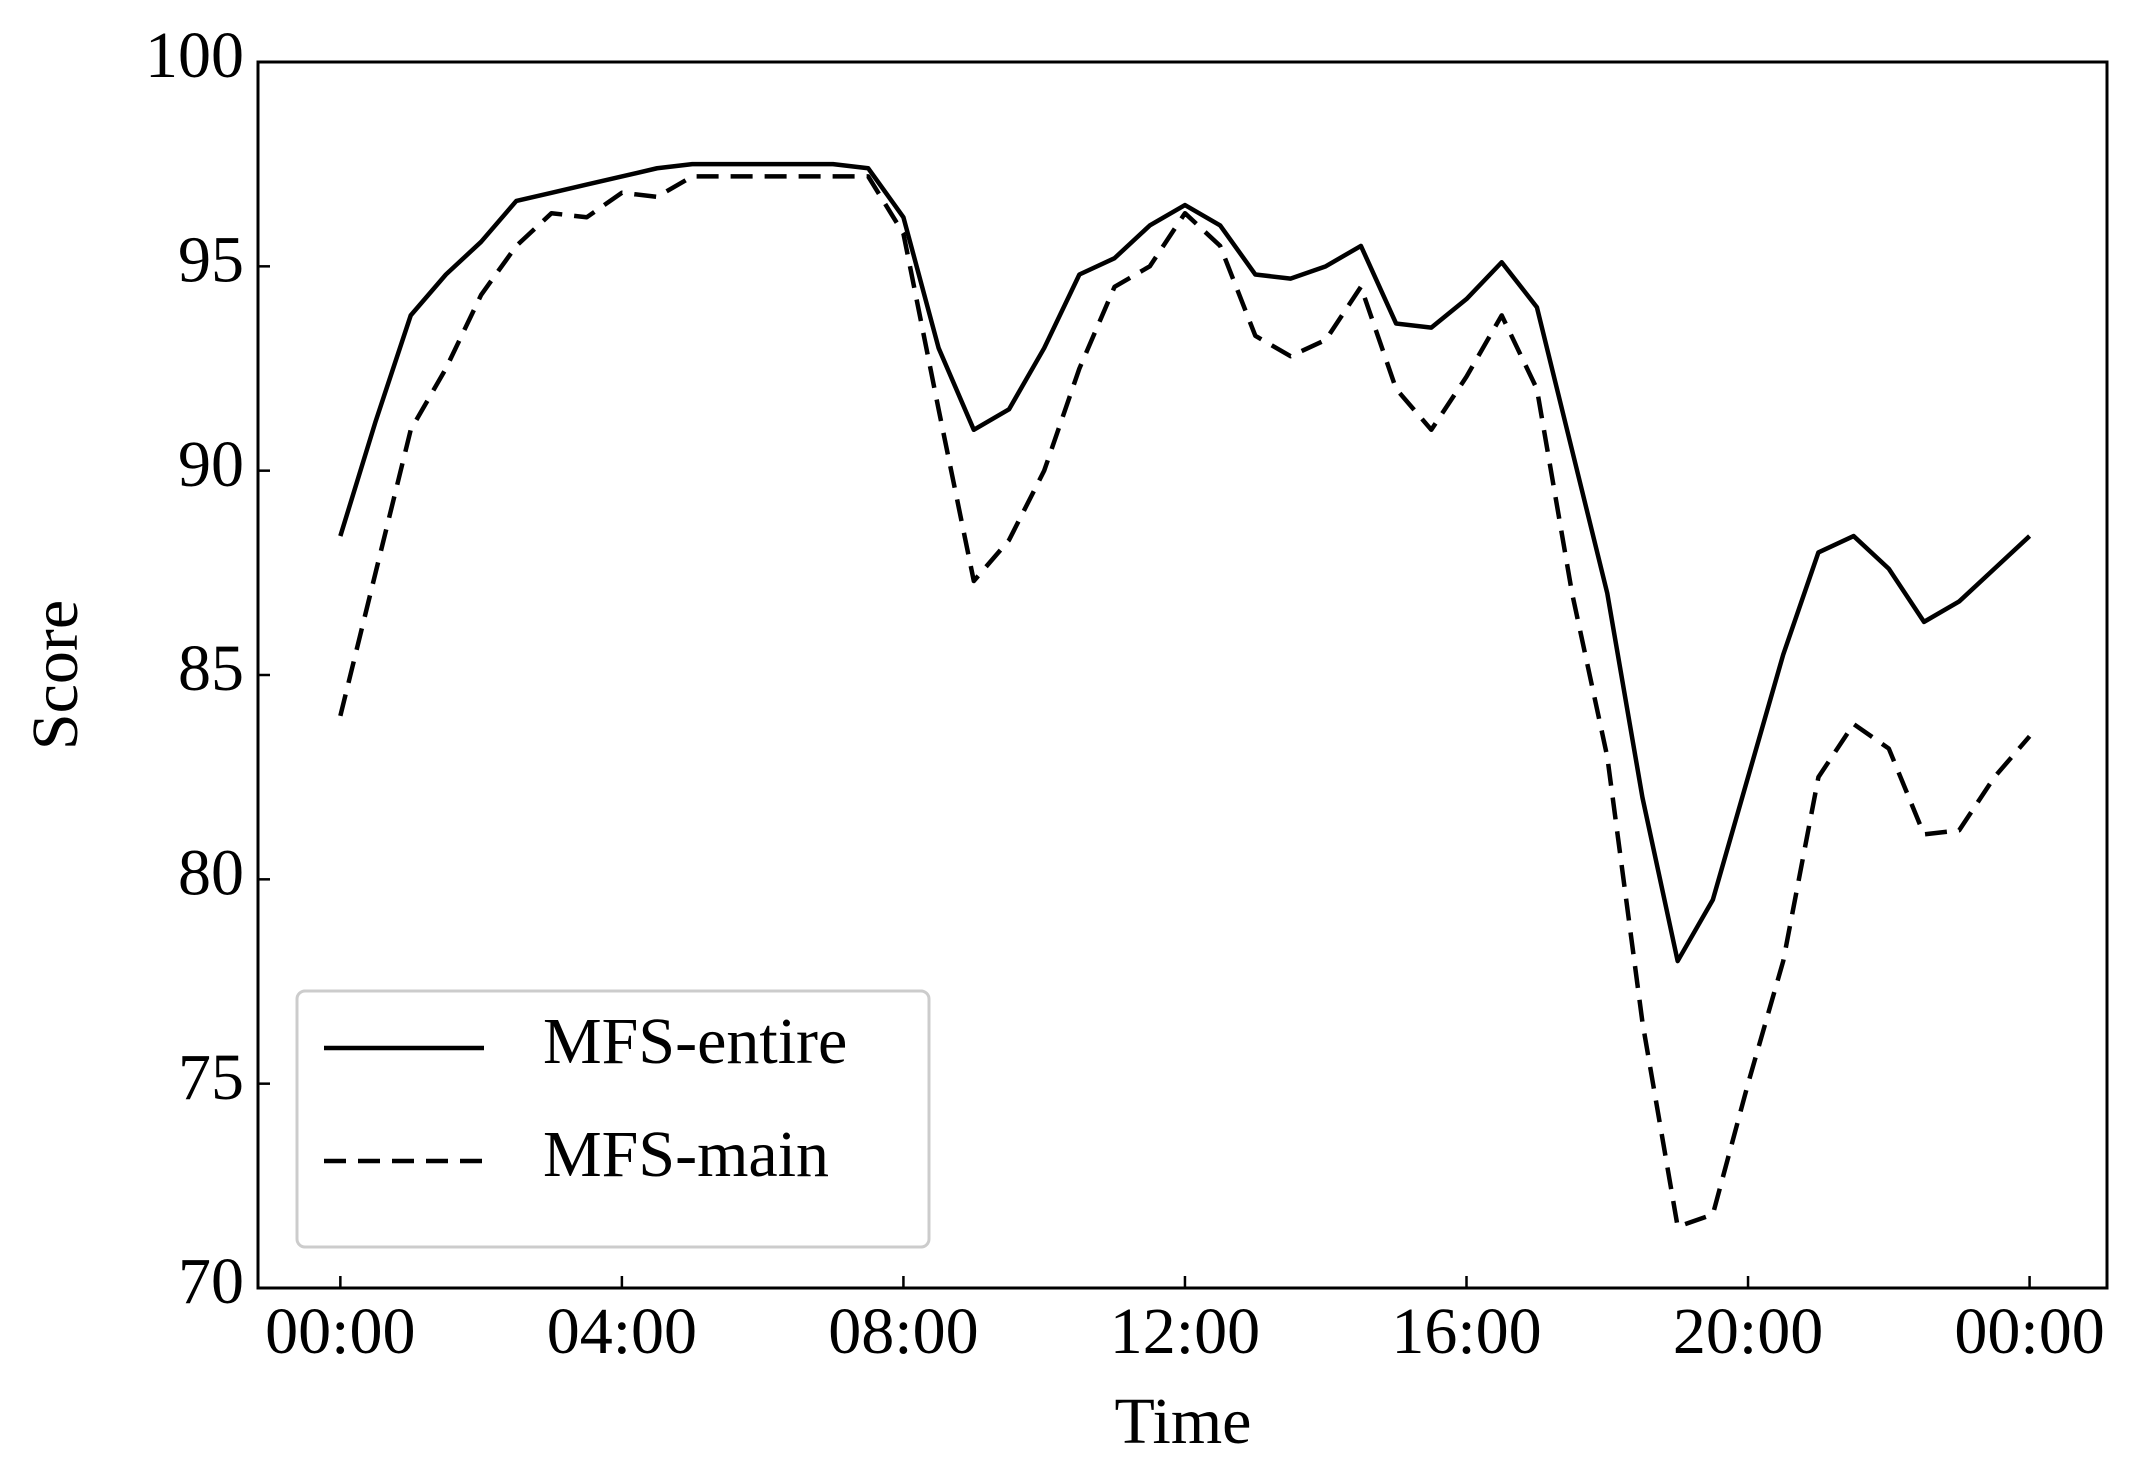  I want to click on y-tick-label: 95, so click(211, 259).